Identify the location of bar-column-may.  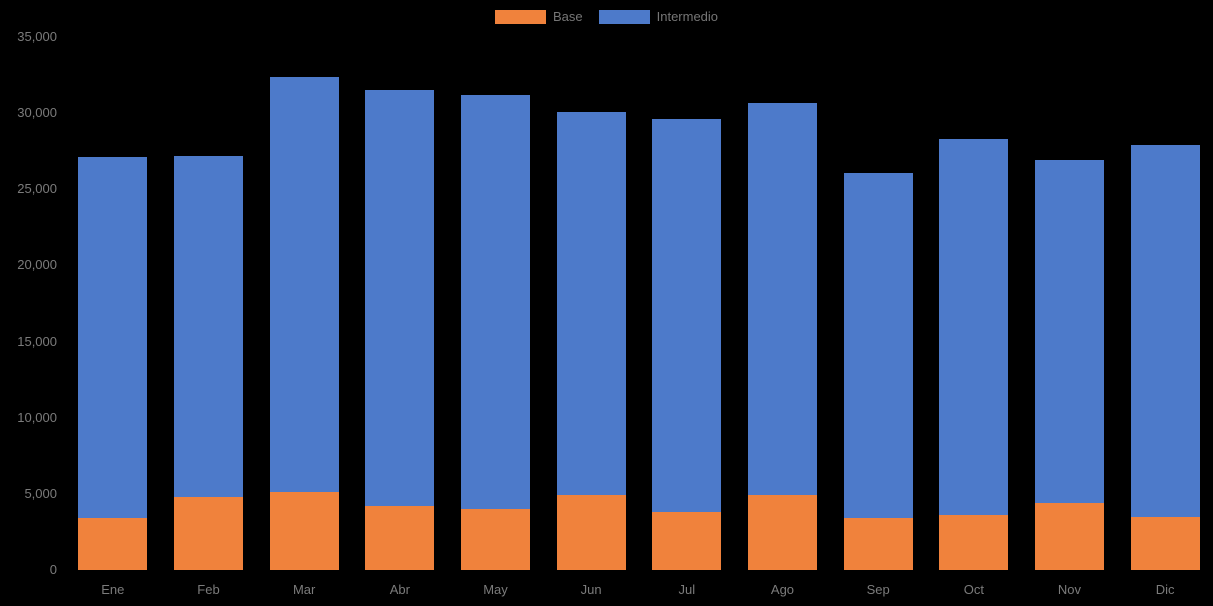
(495, 332).